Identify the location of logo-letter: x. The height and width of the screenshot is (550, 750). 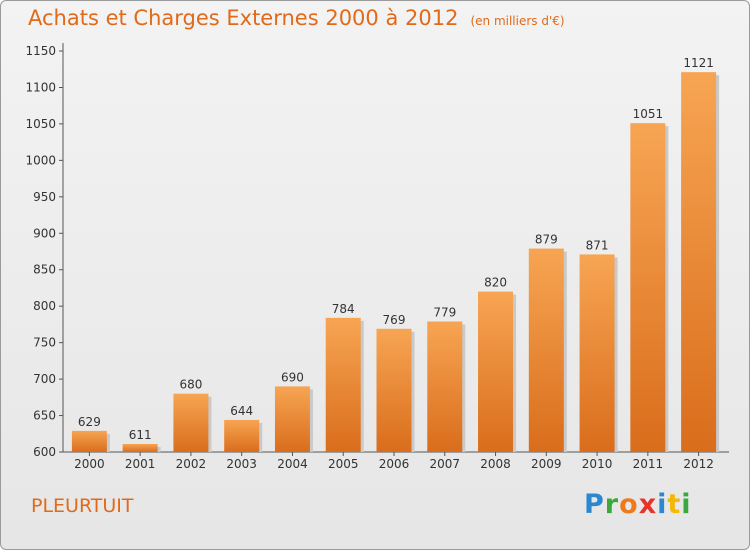
(648, 504).